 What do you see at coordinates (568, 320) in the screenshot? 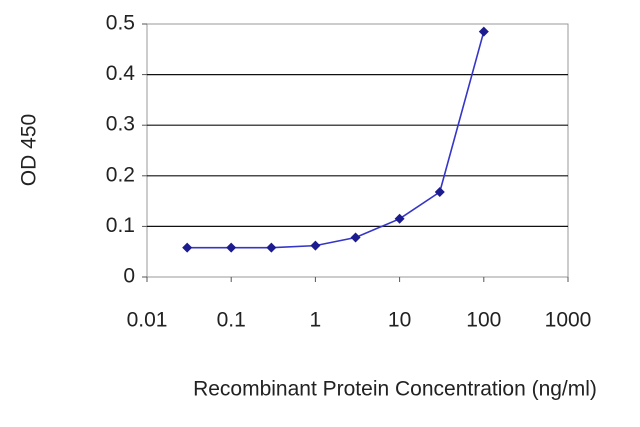
I see `x-tick-label: 1000` at bounding box center [568, 320].